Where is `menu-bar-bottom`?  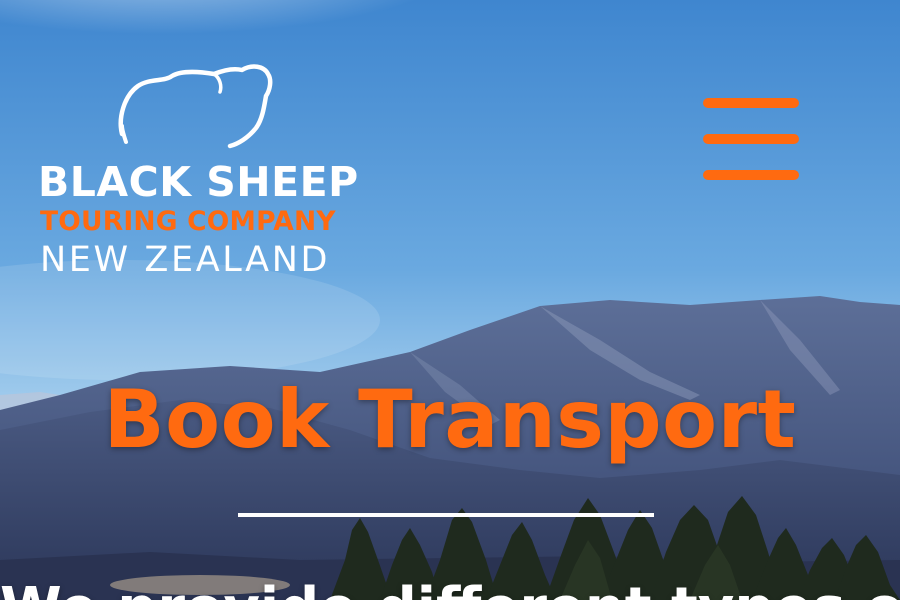 menu-bar-bottom is located at coordinates (751, 175).